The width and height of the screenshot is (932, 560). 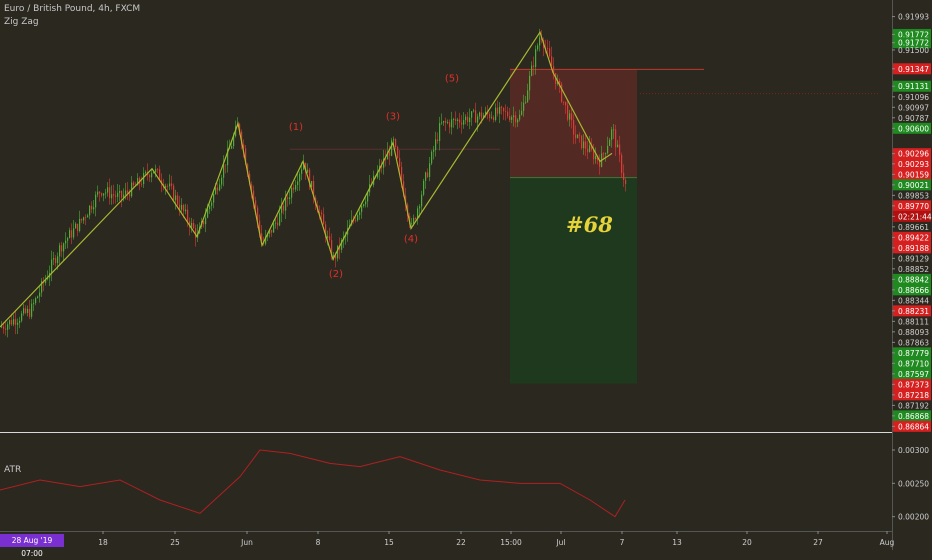 I want to click on price-axis-label: 0.87710, so click(x=913, y=363).